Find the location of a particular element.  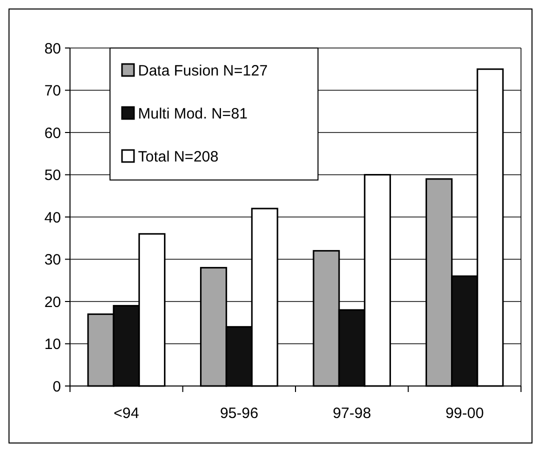

y-tick-label: 0 is located at coordinates (56, 387).